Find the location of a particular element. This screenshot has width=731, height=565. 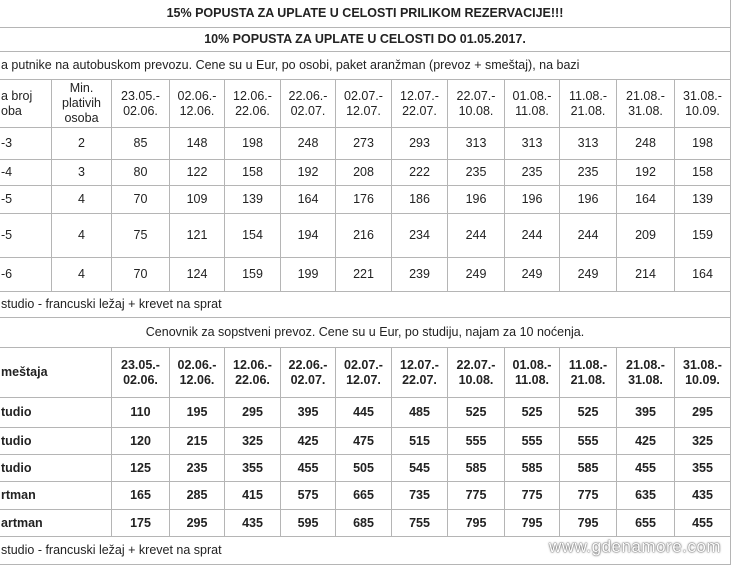

table-cell: 545 is located at coordinates (420, 468).